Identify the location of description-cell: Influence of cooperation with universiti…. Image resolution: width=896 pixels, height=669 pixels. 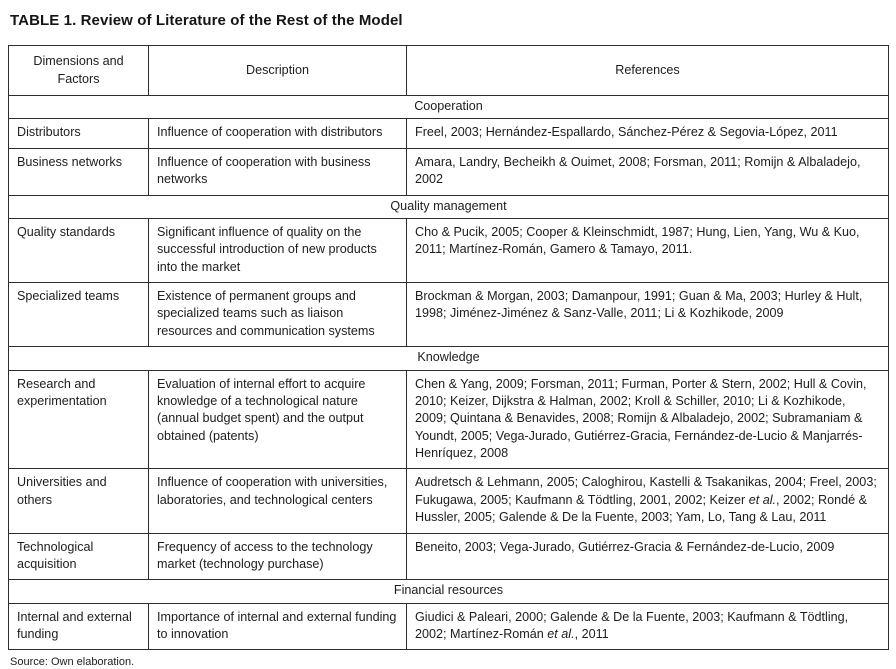
(277, 501).